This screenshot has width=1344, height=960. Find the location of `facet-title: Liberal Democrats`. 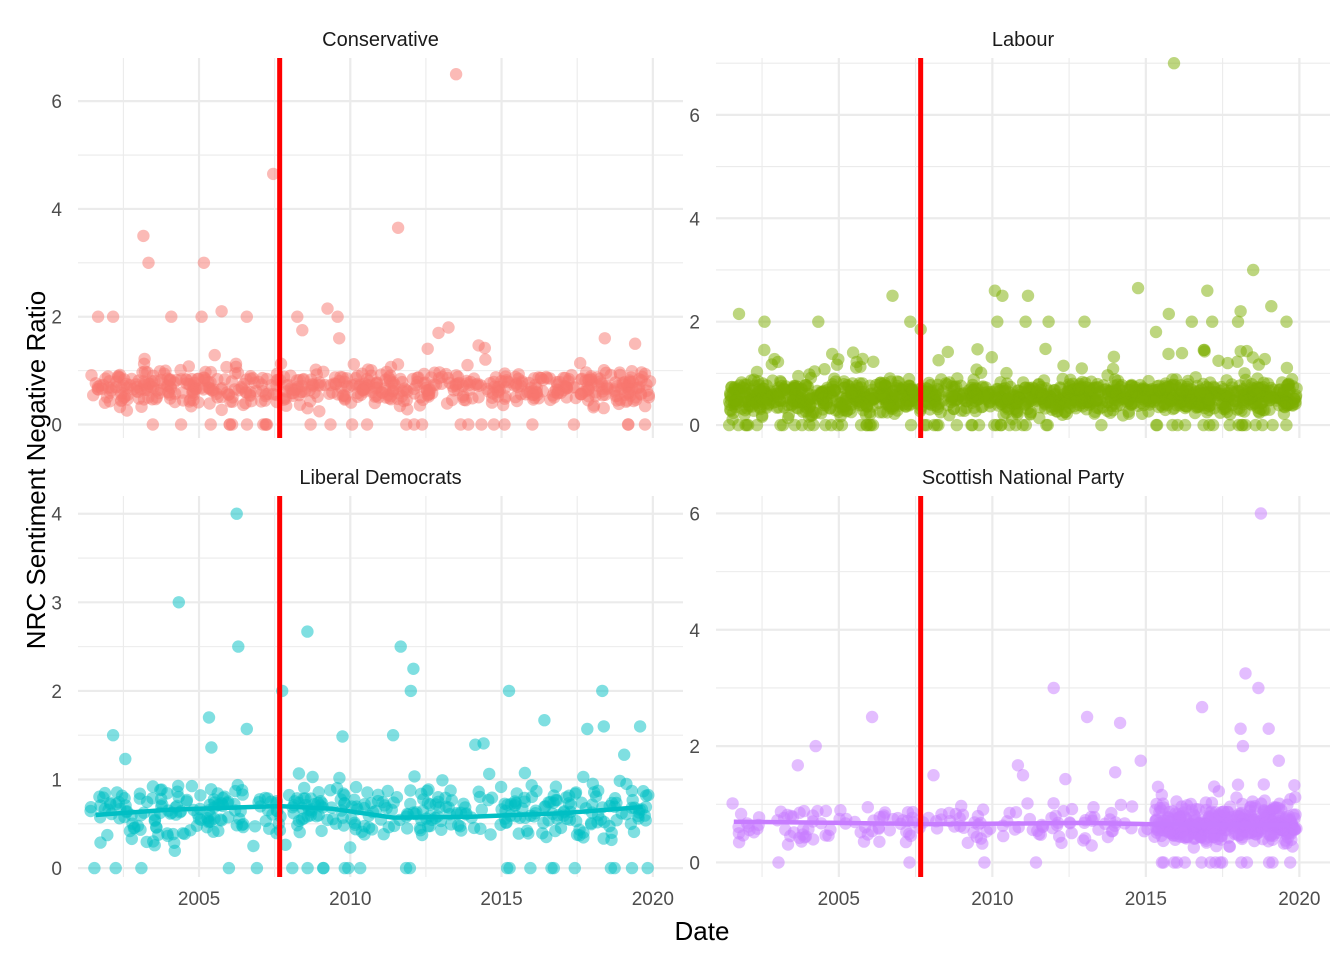

facet-title: Liberal Democrats is located at coordinates (380, 478).